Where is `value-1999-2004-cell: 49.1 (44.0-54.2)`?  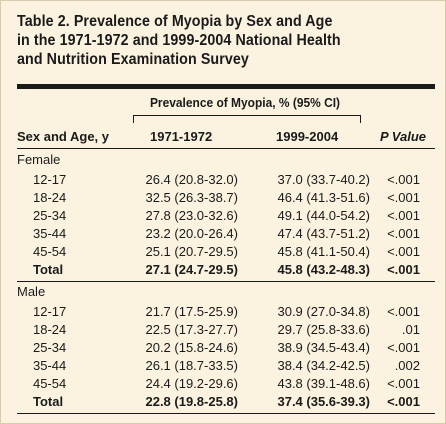
value-1999-2004-cell: 49.1 (44.0-54.2) is located at coordinates (323, 215).